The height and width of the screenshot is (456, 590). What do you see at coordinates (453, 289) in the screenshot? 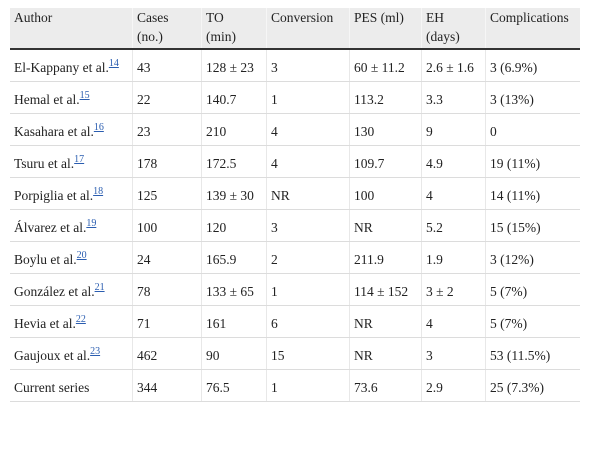
I see `cell-eh: 3 ± 2` at bounding box center [453, 289].